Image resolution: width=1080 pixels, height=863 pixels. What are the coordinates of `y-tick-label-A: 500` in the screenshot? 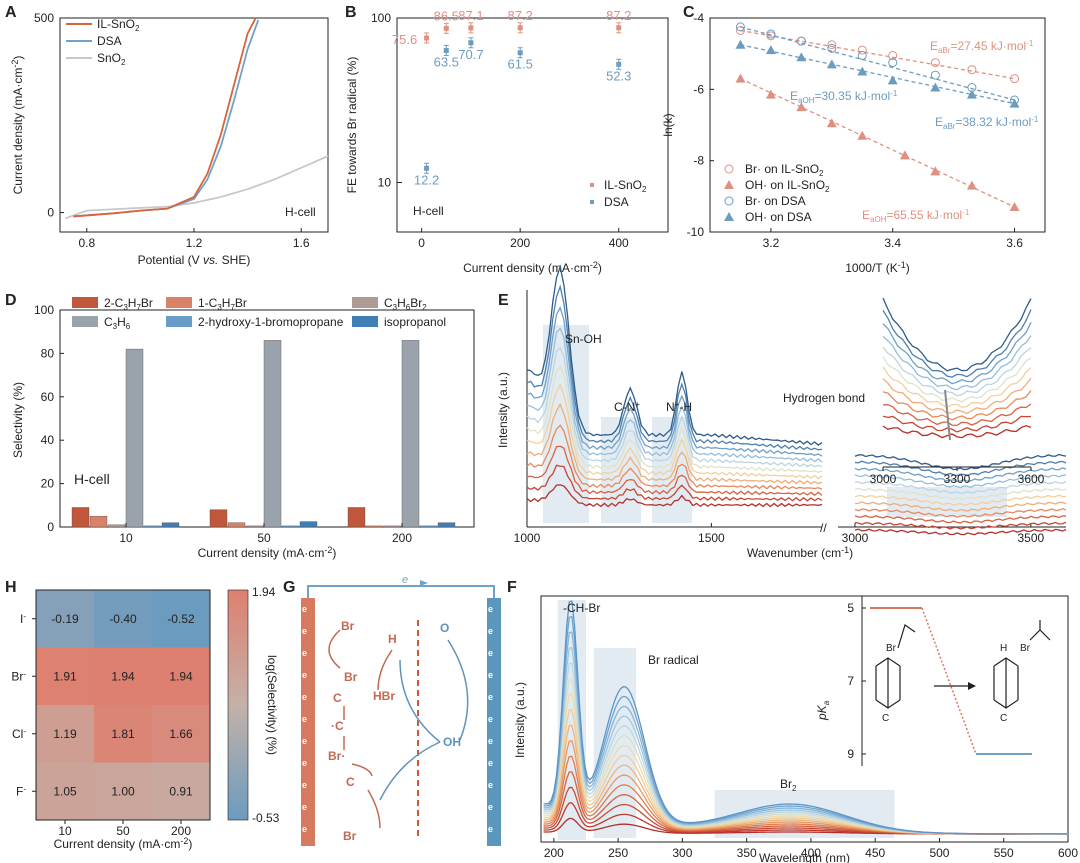 It's located at (44, 18).